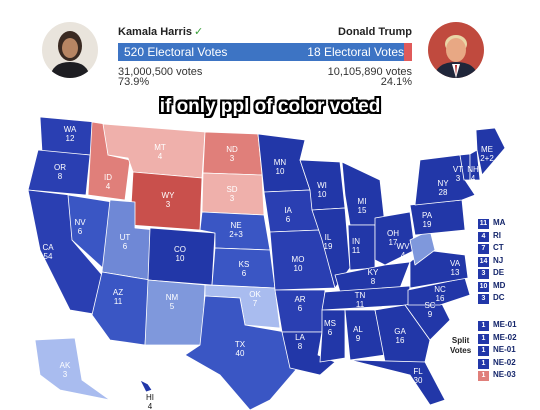  What do you see at coordinates (175, 312) in the screenshot?
I see `state-NM` at bounding box center [175, 312].